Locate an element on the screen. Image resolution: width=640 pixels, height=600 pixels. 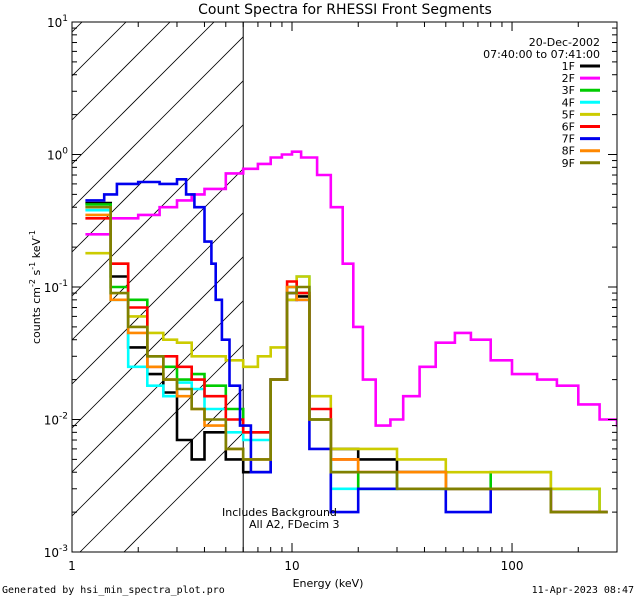
date-label: 20-Dec-2002 is located at coordinates (564, 42).